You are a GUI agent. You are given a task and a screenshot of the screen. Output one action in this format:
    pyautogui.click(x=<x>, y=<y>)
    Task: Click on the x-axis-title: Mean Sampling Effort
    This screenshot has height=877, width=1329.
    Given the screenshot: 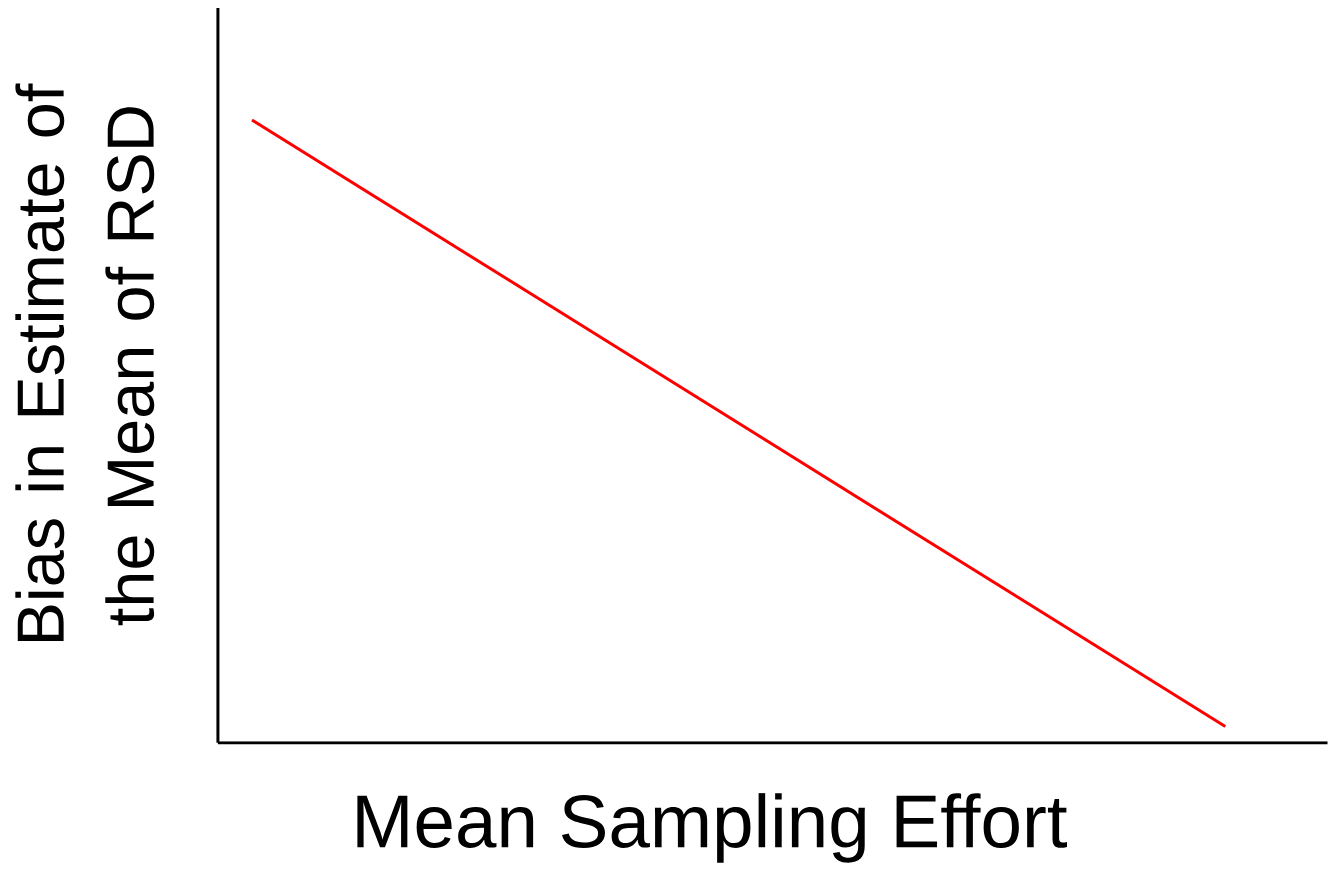 What is the action you would take?
    pyautogui.click(x=712, y=828)
    